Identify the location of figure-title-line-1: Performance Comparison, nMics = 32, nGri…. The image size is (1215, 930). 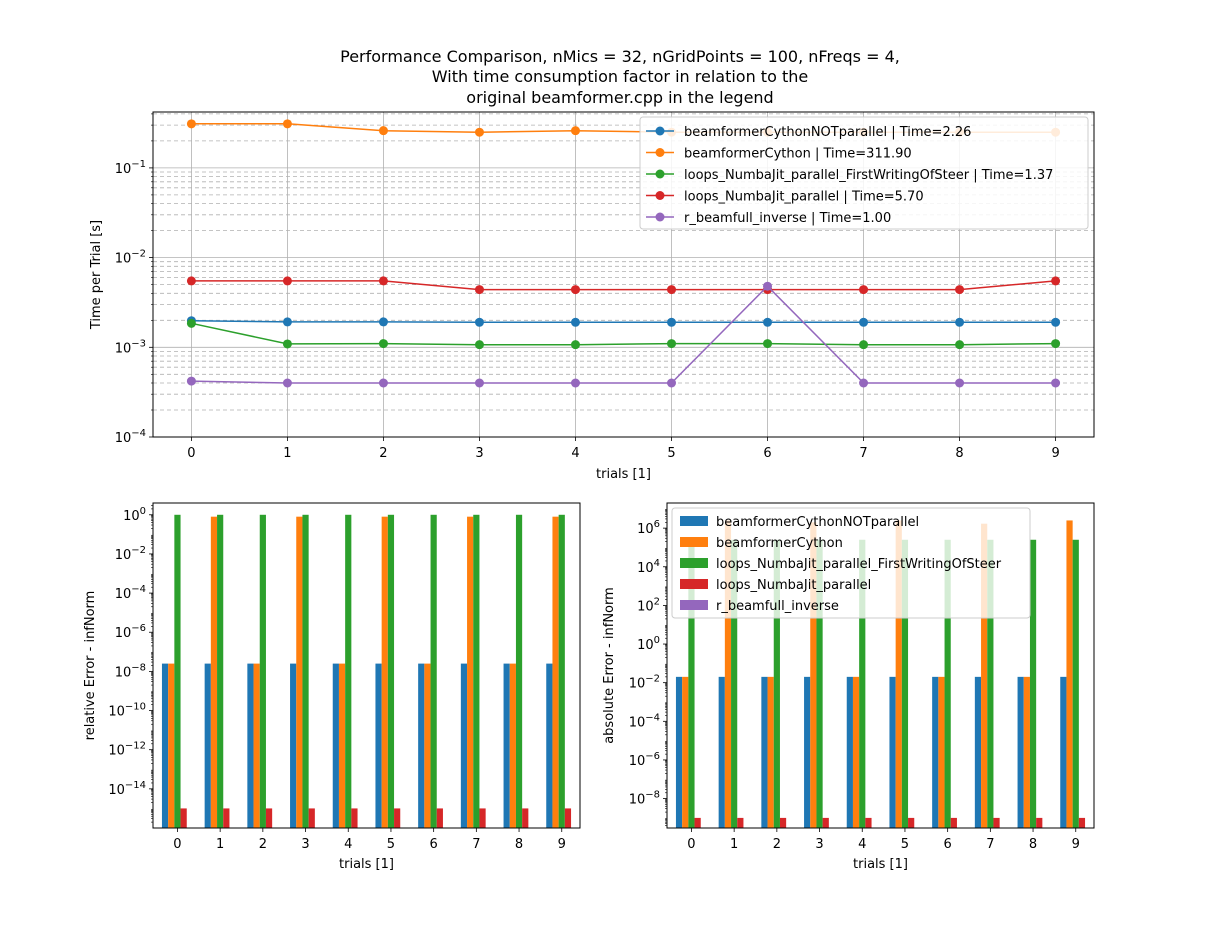
(620, 56).